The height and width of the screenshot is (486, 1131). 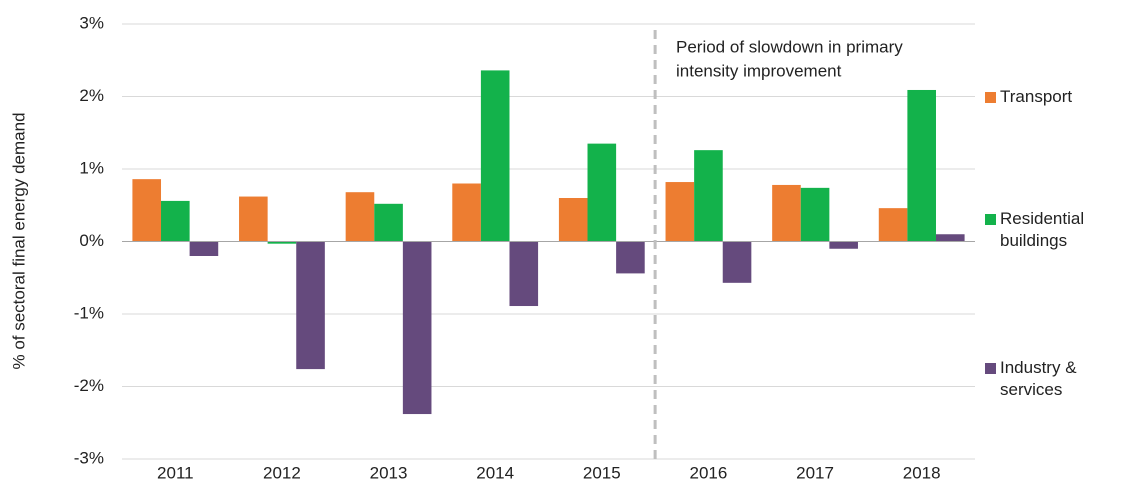 I want to click on y-tick-label: -1%, so click(x=89, y=312).